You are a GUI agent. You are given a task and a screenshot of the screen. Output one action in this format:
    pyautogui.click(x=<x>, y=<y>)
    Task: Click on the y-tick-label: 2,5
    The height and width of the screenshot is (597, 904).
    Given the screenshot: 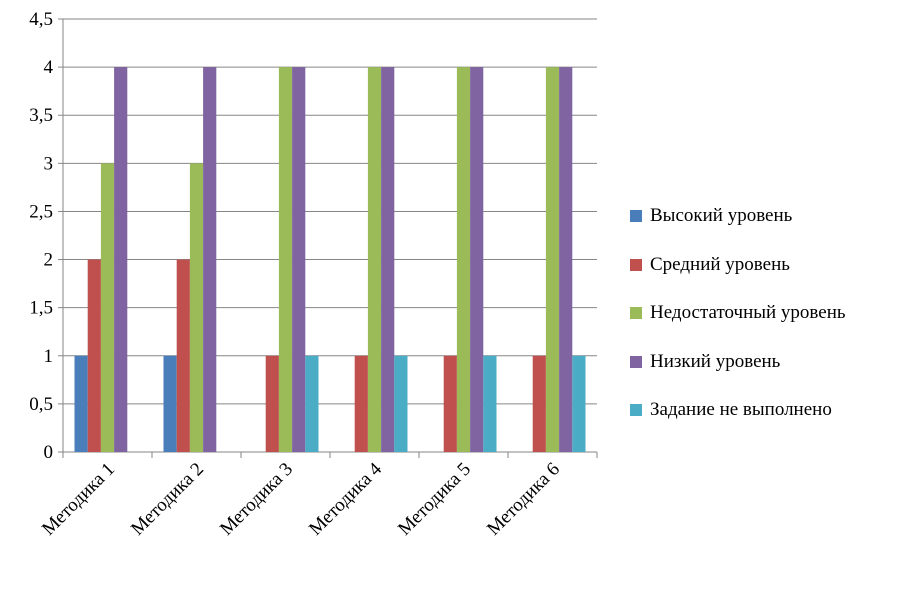 What is the action you would take?
    pyautogui.click(x=41, y=211)
    